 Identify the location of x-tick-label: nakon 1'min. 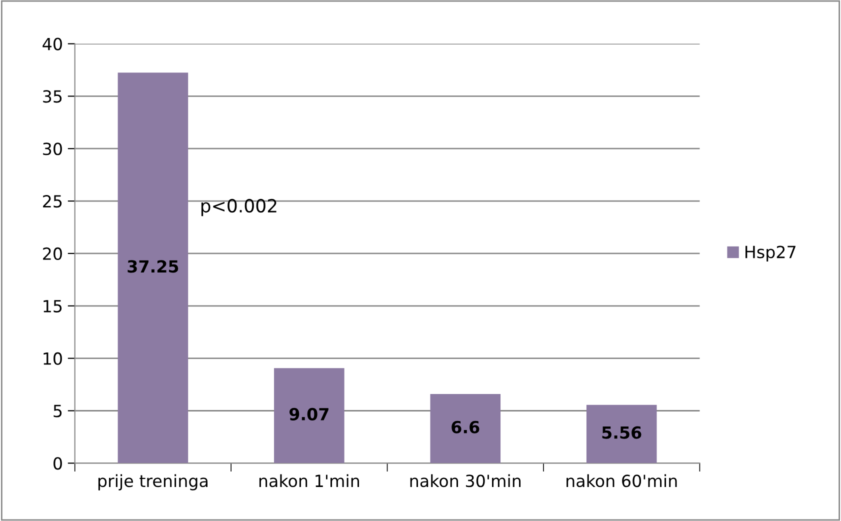
(309, 481).